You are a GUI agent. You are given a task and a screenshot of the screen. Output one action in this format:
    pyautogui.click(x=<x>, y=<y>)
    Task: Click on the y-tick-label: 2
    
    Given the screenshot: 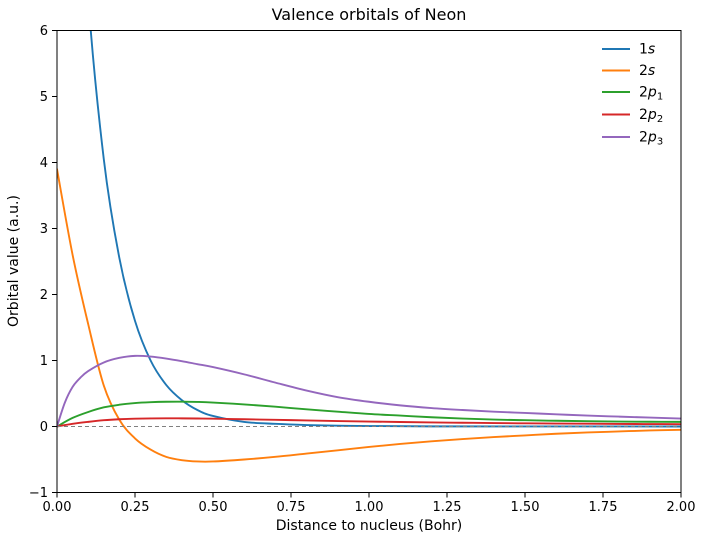 What is the action you would take?
    pyautogui.click(x=44, y=295)
    